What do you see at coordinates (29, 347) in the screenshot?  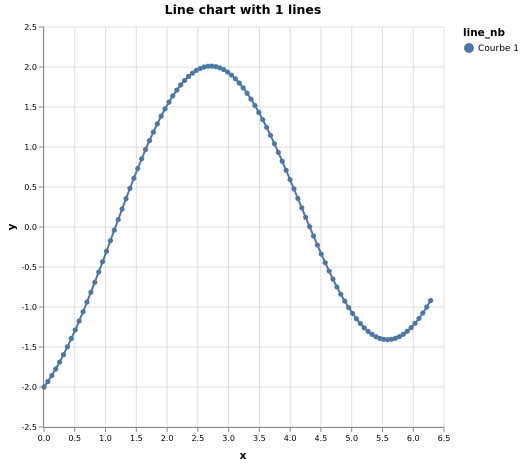 I see `y-tick-label: -1.5` at bounding box center [29, 347].